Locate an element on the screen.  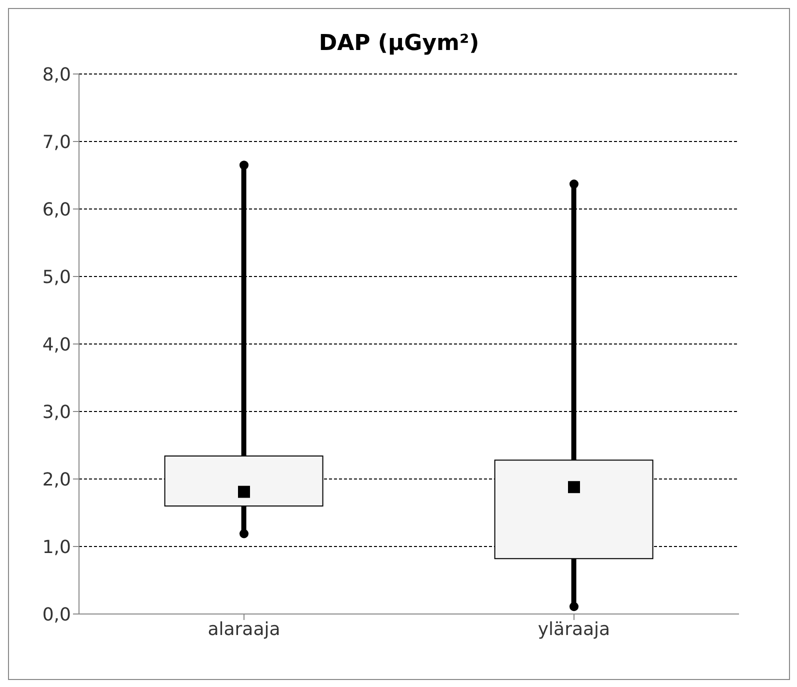
y-tick-label: 2,0 is located at coordinates (56, 479).